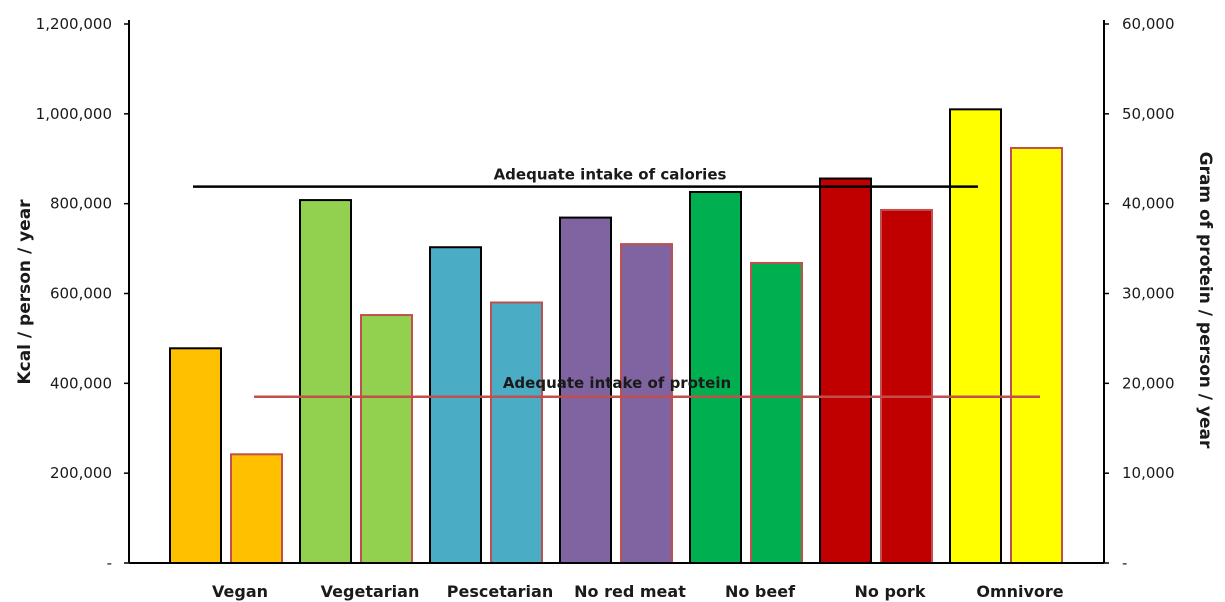 This screenshot has width=1225, height=602. I want to click on protein-reference-label: Adequate intake of protein, so click(617, 383).